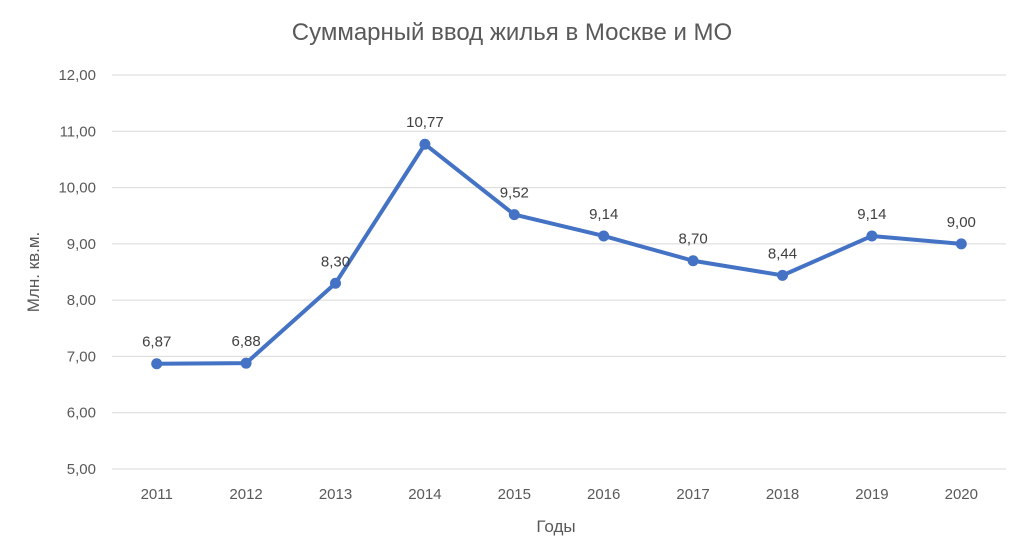  Describe the element at coordinates (961, 494) in the screenshot. I see `x-tick-label: 2020` at that location.